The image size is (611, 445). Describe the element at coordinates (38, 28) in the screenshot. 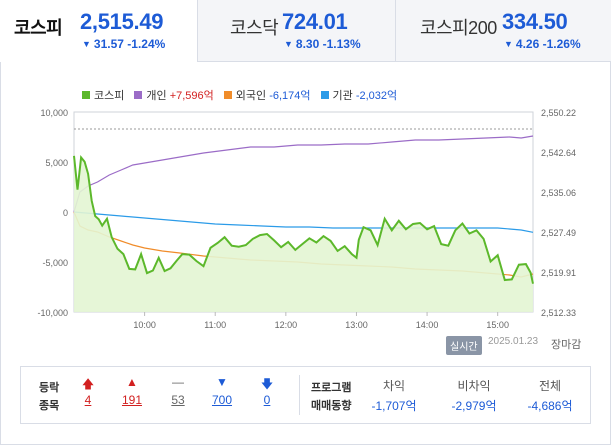

I see `tab-kospi-name: 코스피` at that location.